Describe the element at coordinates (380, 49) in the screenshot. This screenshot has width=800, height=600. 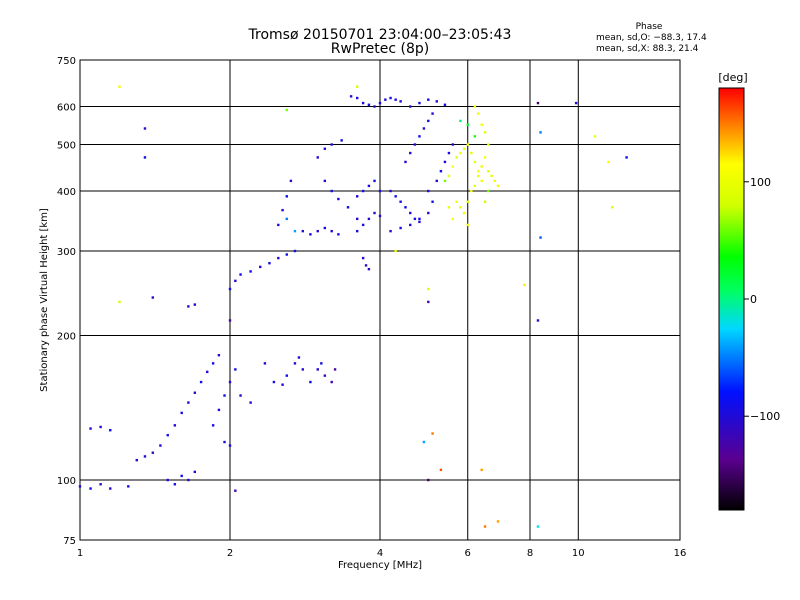
I see `chart-subtitle: RwPretec (8p)` at that location.